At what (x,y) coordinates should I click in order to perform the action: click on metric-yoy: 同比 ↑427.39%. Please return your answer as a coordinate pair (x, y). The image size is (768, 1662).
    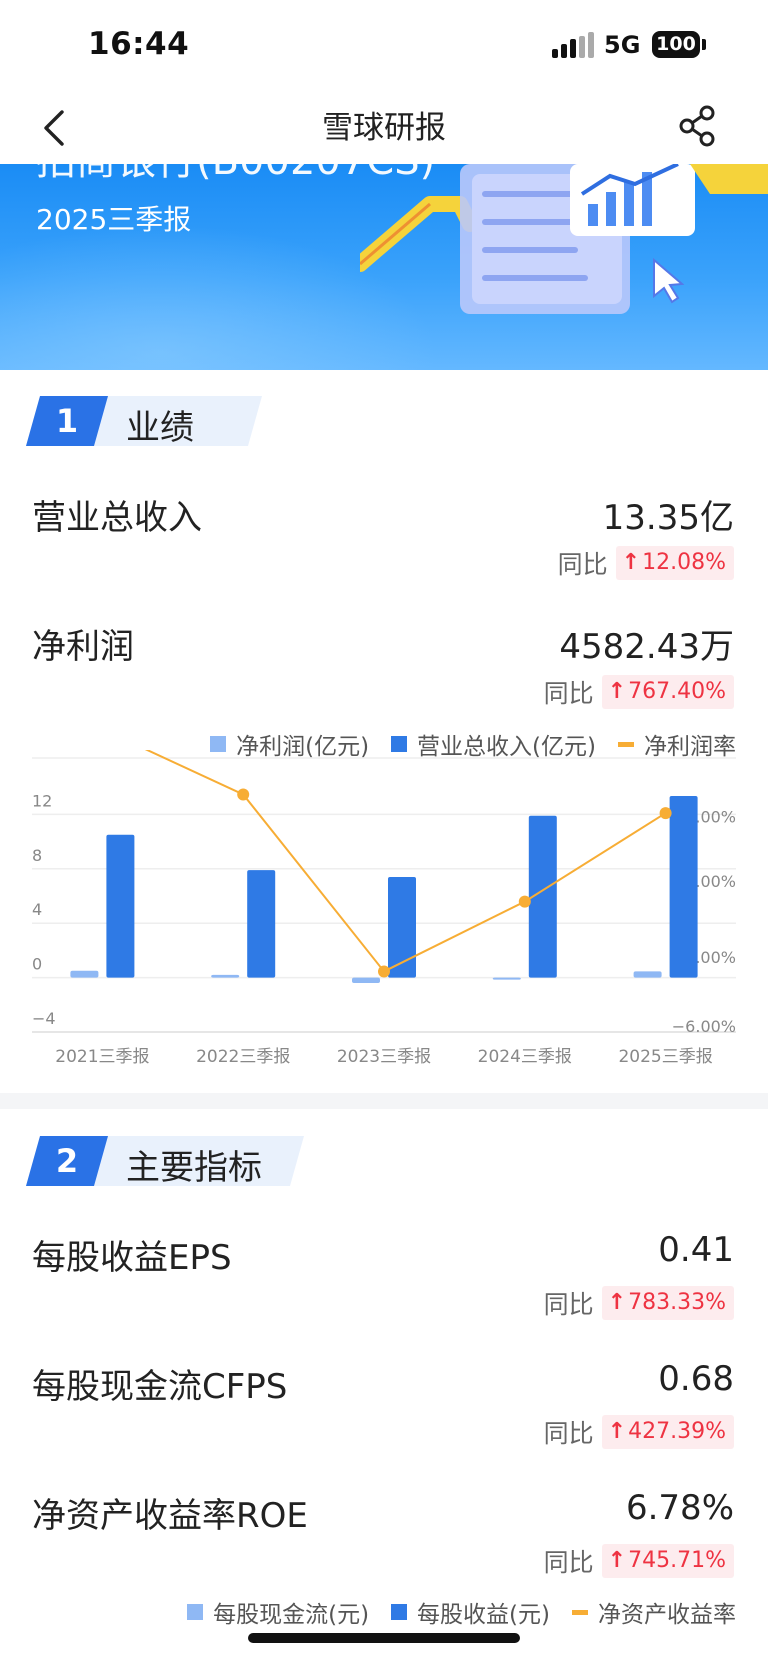
    Looking at the image, I should click on (639, 1432).